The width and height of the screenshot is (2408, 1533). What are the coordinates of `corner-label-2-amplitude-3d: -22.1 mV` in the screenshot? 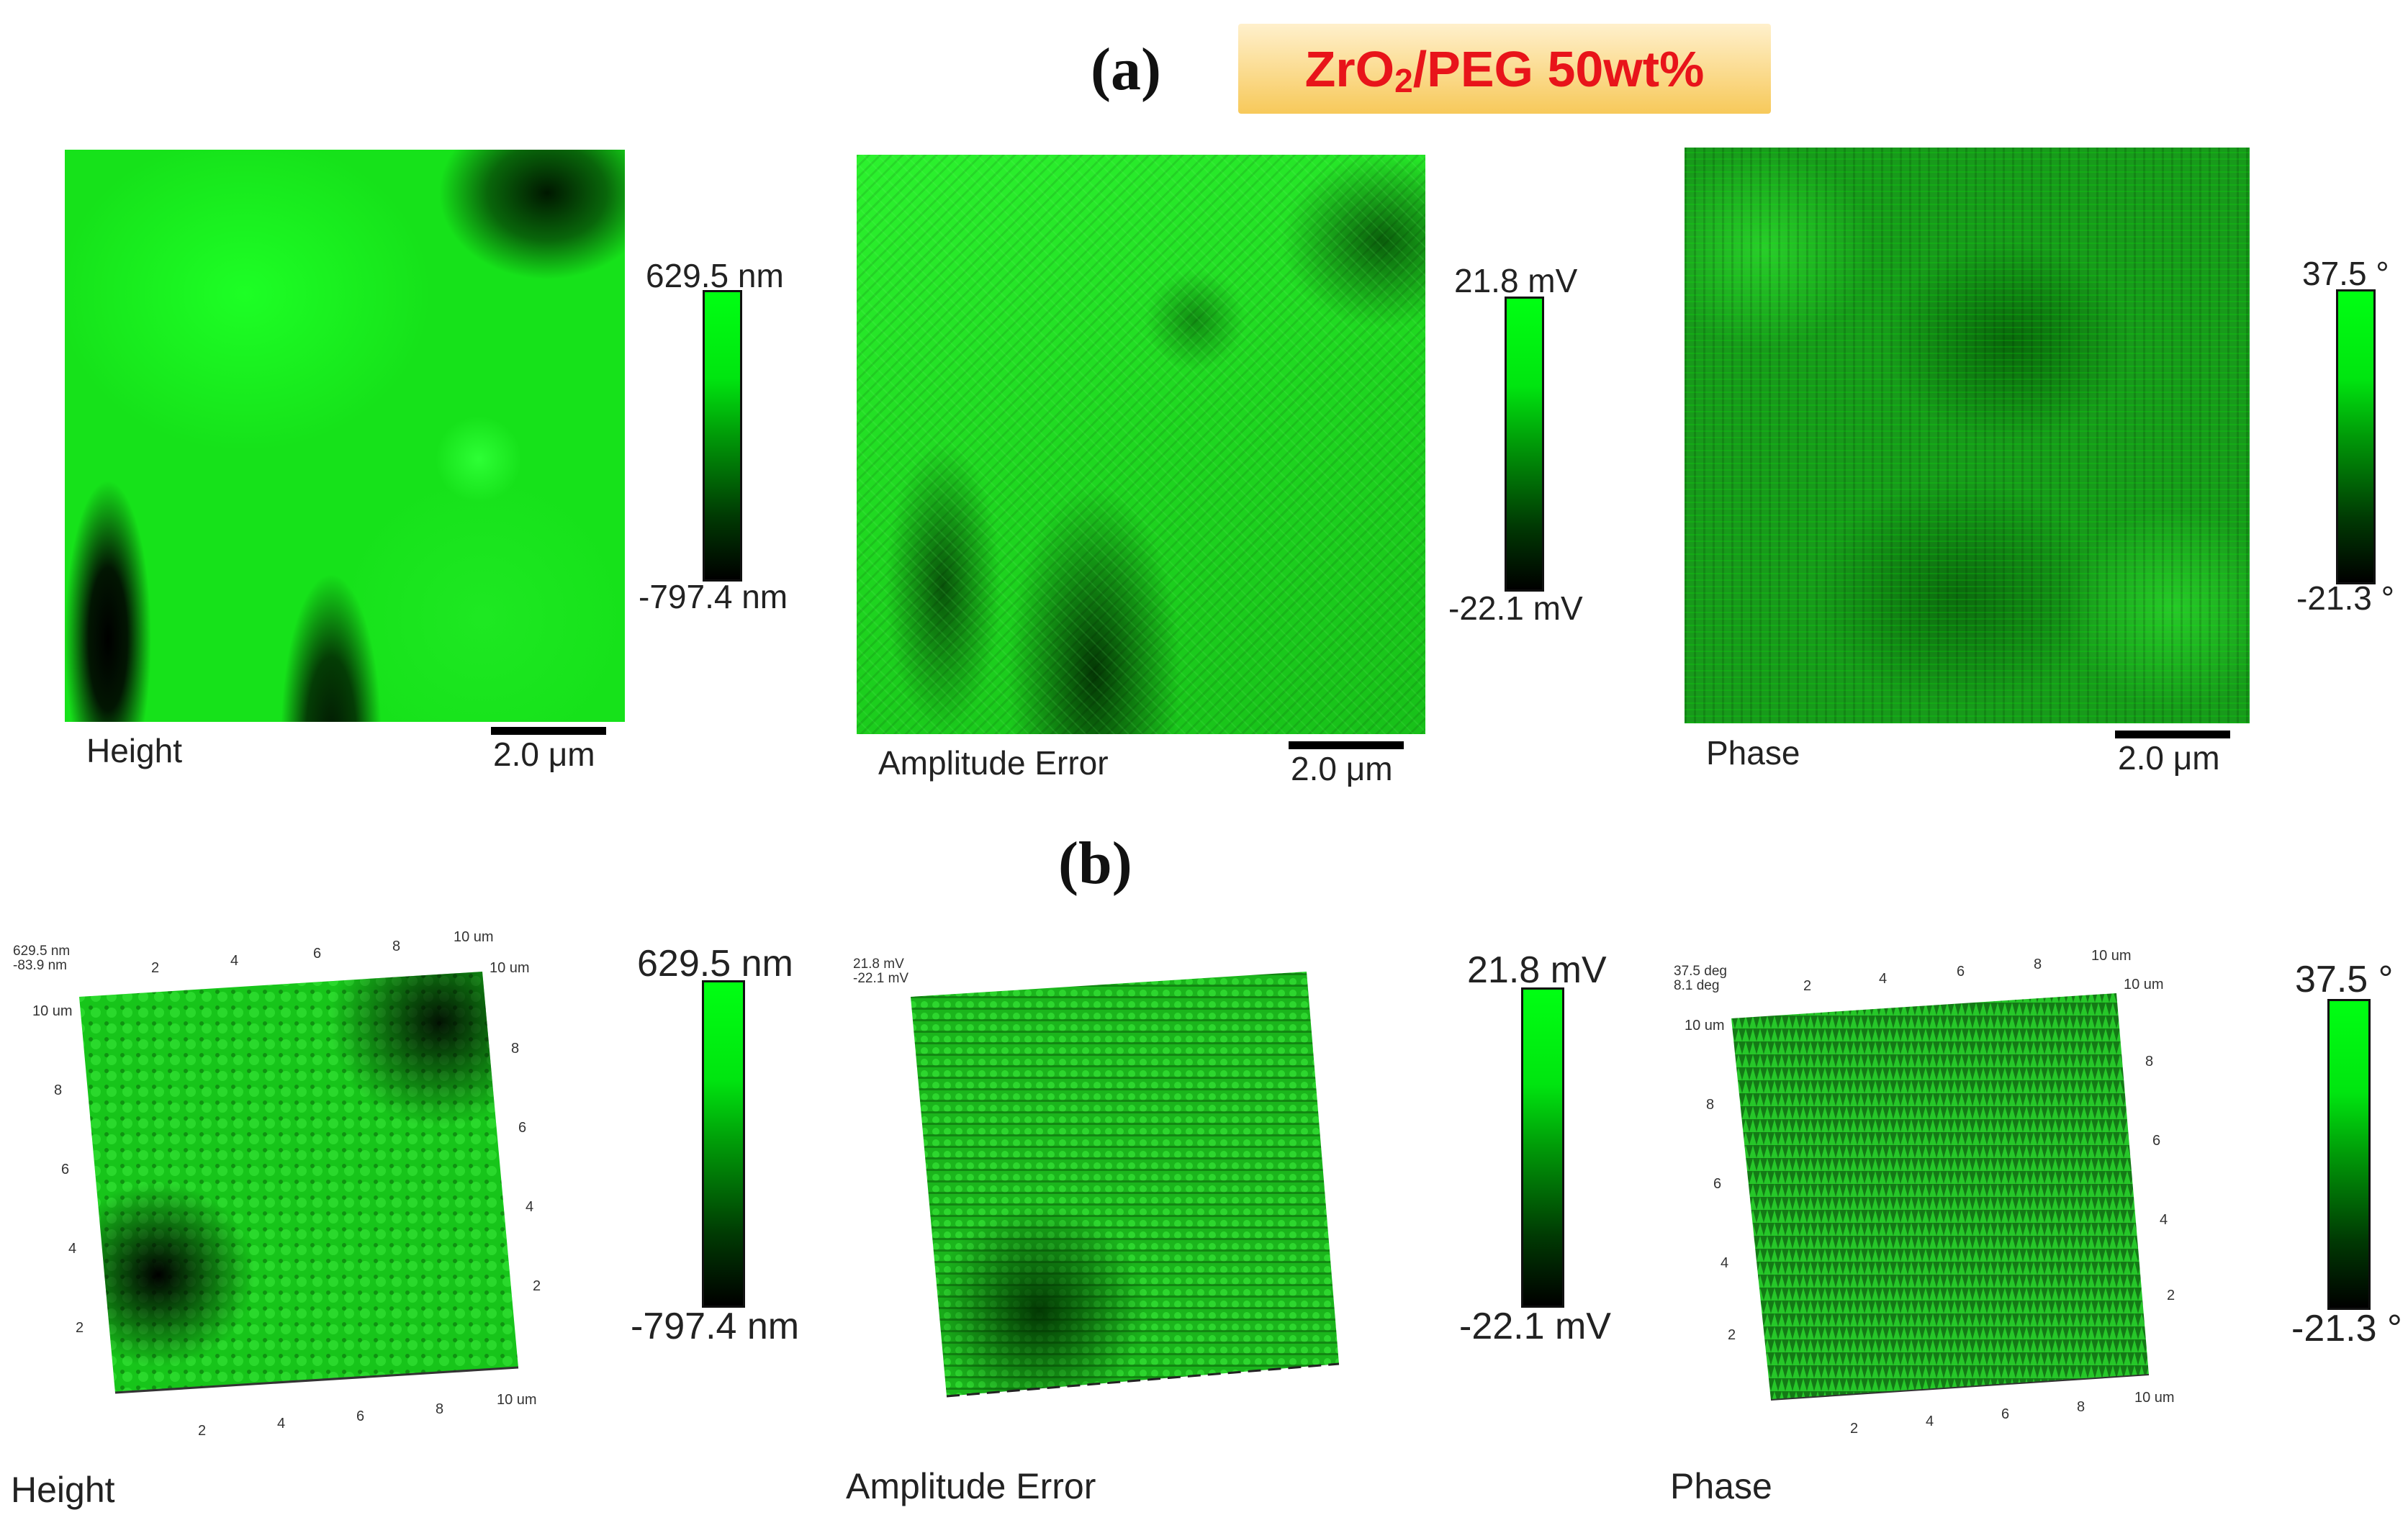 It's located at (881, 979).